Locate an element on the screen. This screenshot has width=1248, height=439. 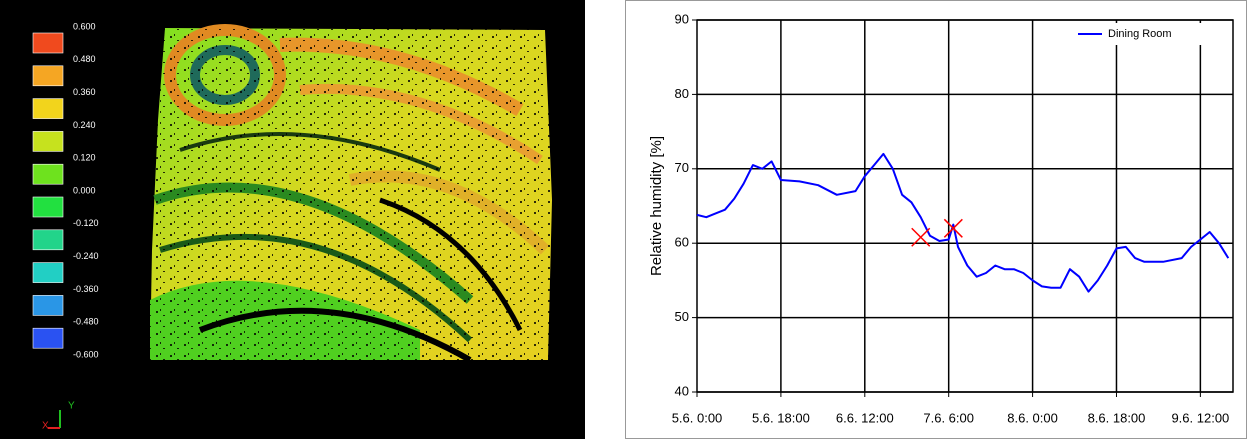
y-axis-label: Relative humidity [%] is located at coordinates (656, 206).